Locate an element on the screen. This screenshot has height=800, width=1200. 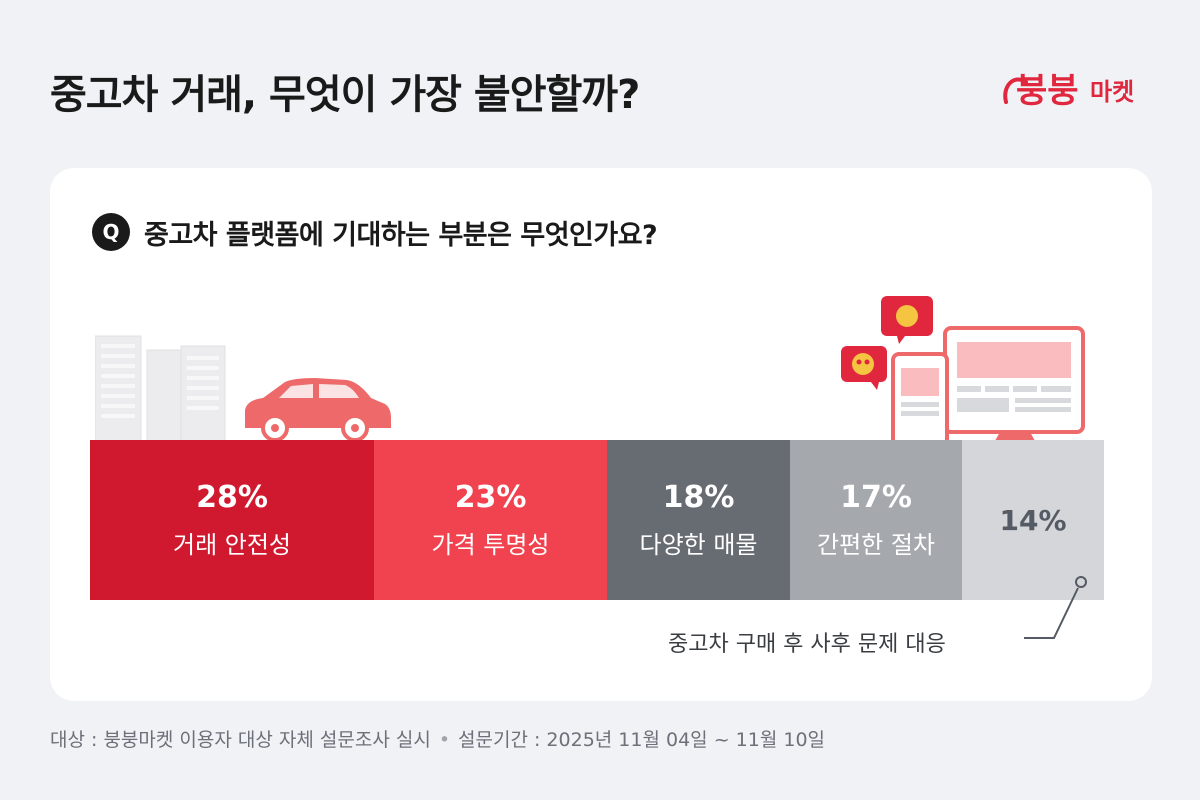
svg-text: 마켓 is located at coordinates (1112, 92).